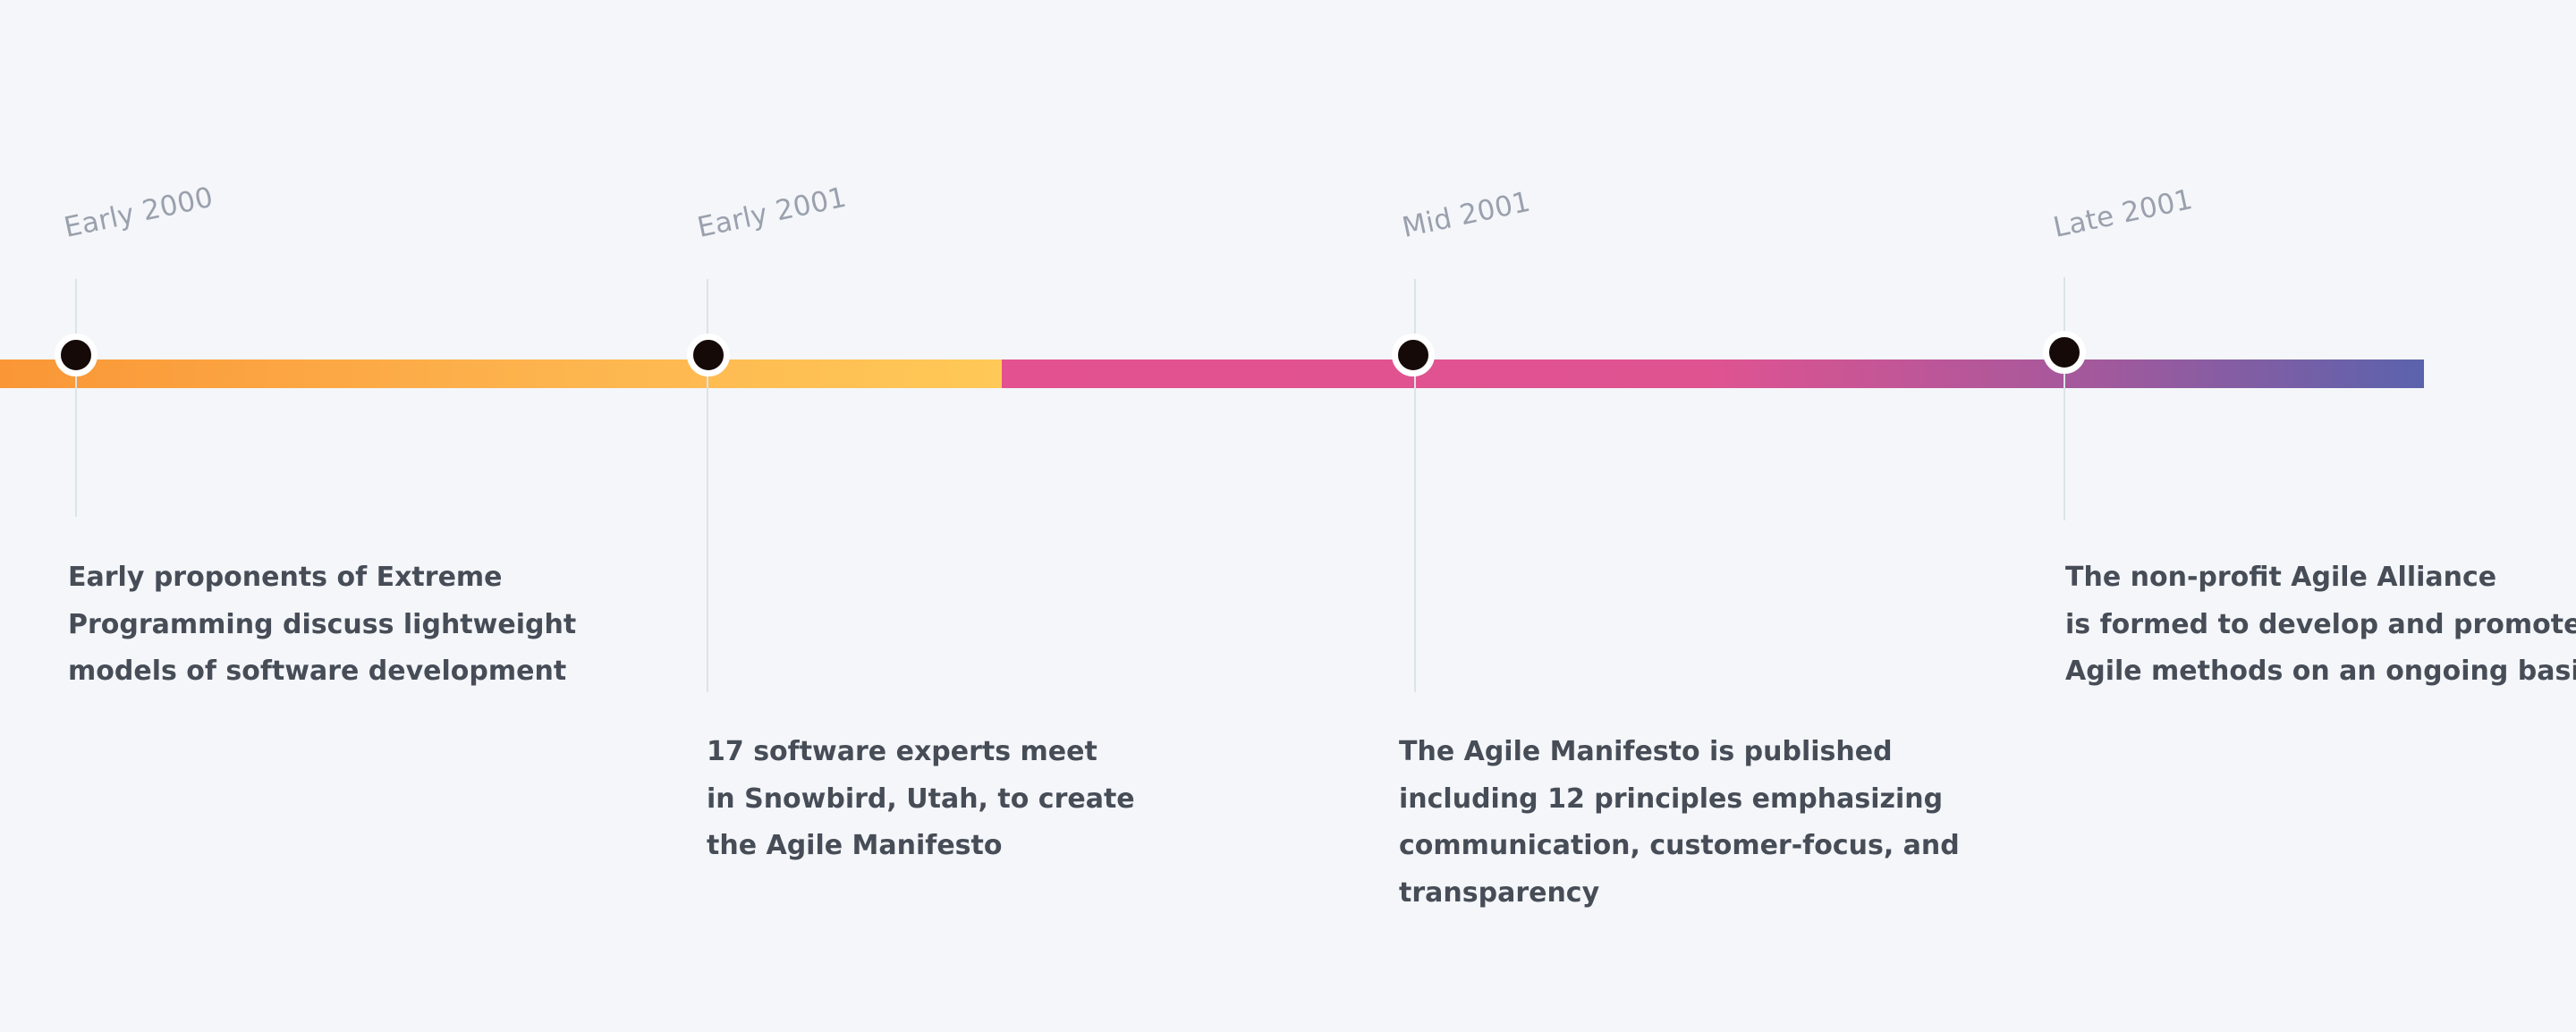 The image size is (2576, 1032). Describe the element at coordinates (1713, 374) in the screenshot. I see `timeline-bar-segment-pink-purple` at that location.